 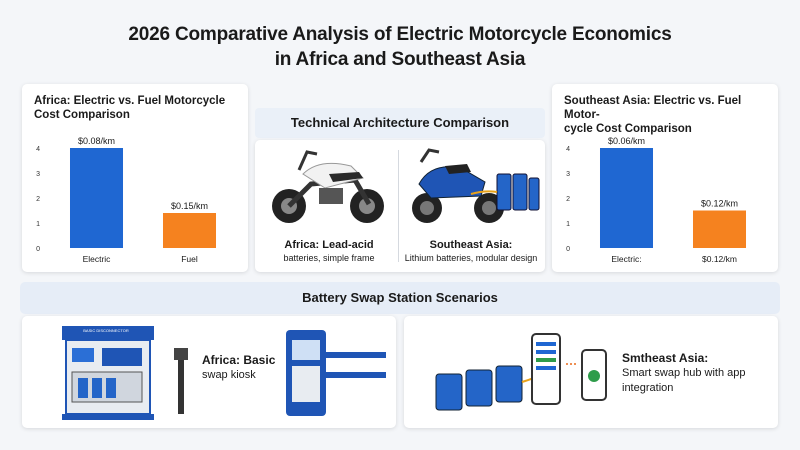 I want to click on sea-caption-detail: Lithium batteries, modular design, so click(x=471, y=258).